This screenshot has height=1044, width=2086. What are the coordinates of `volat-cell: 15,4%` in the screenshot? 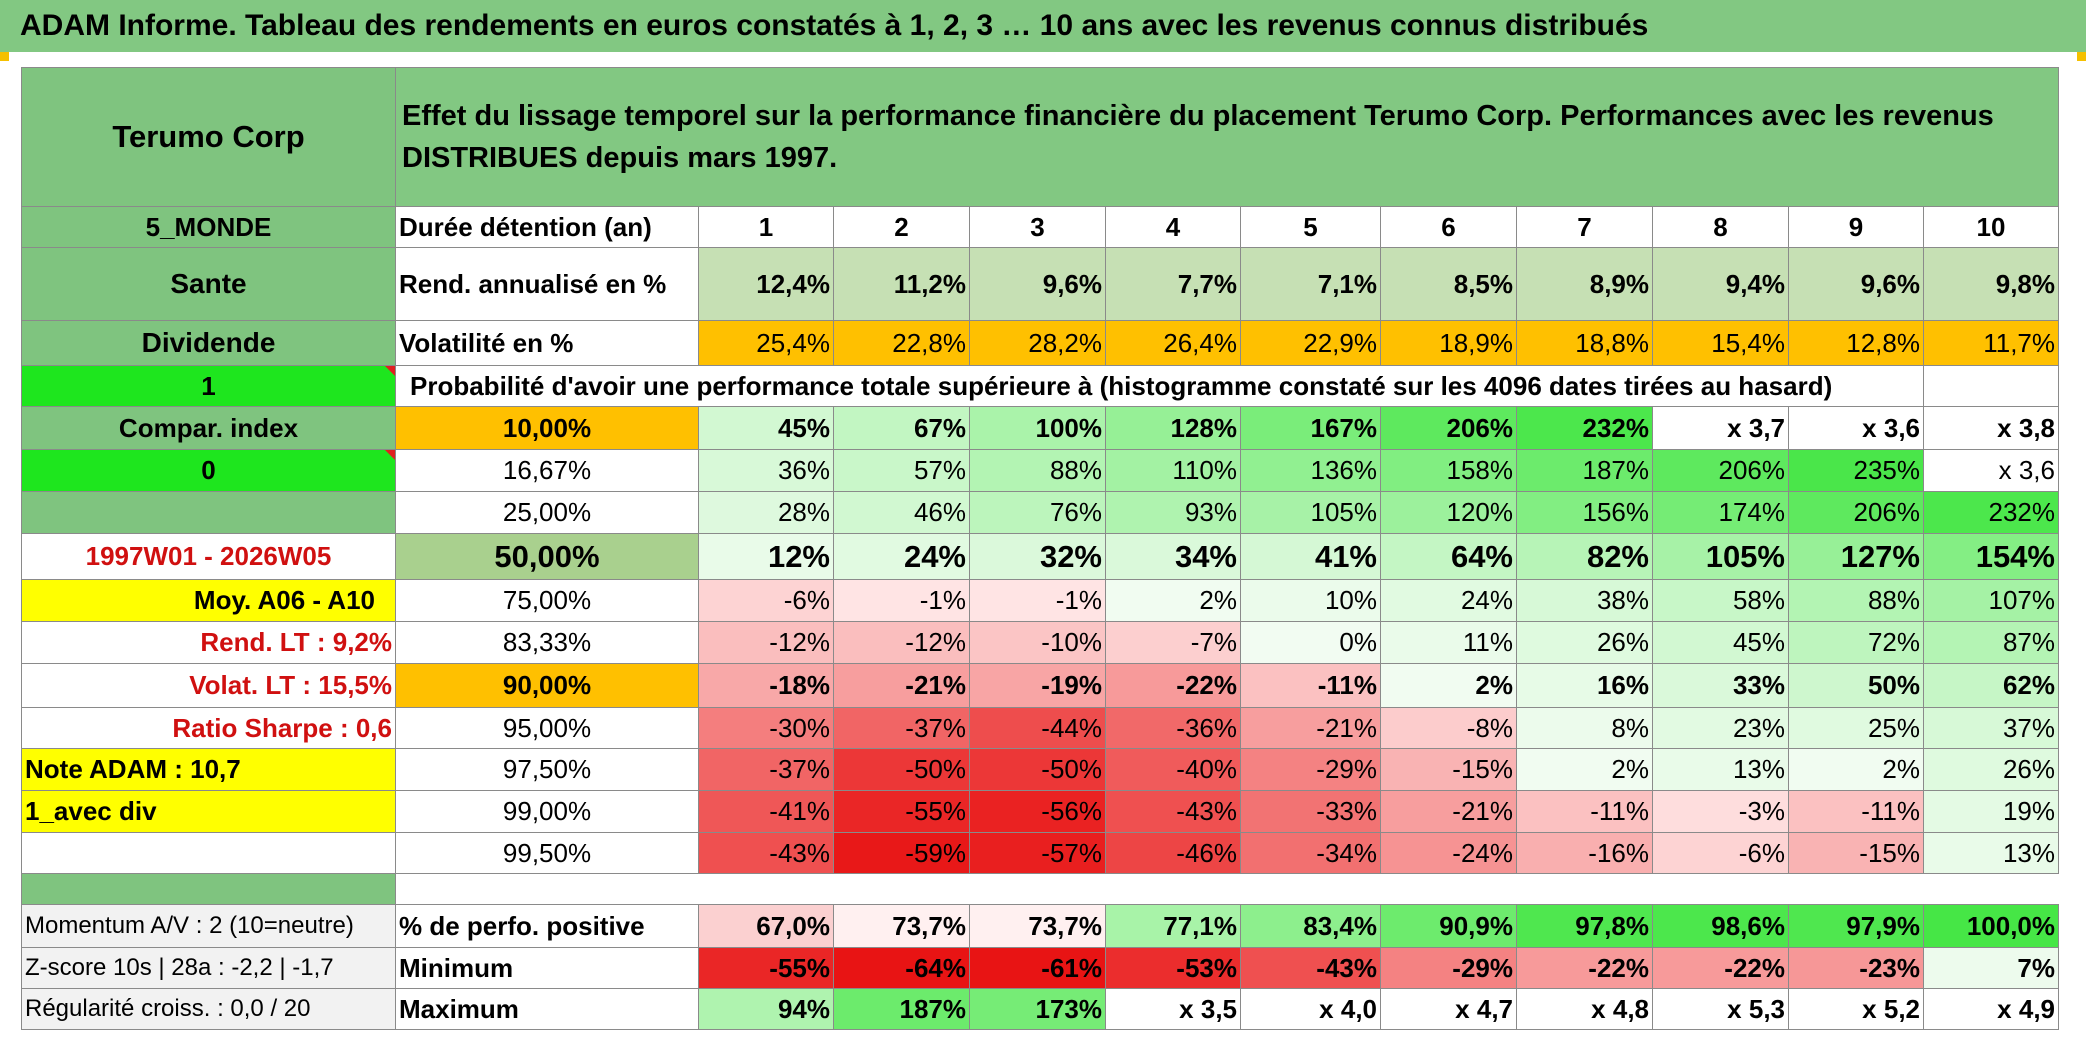 It's located at (1720, 343).